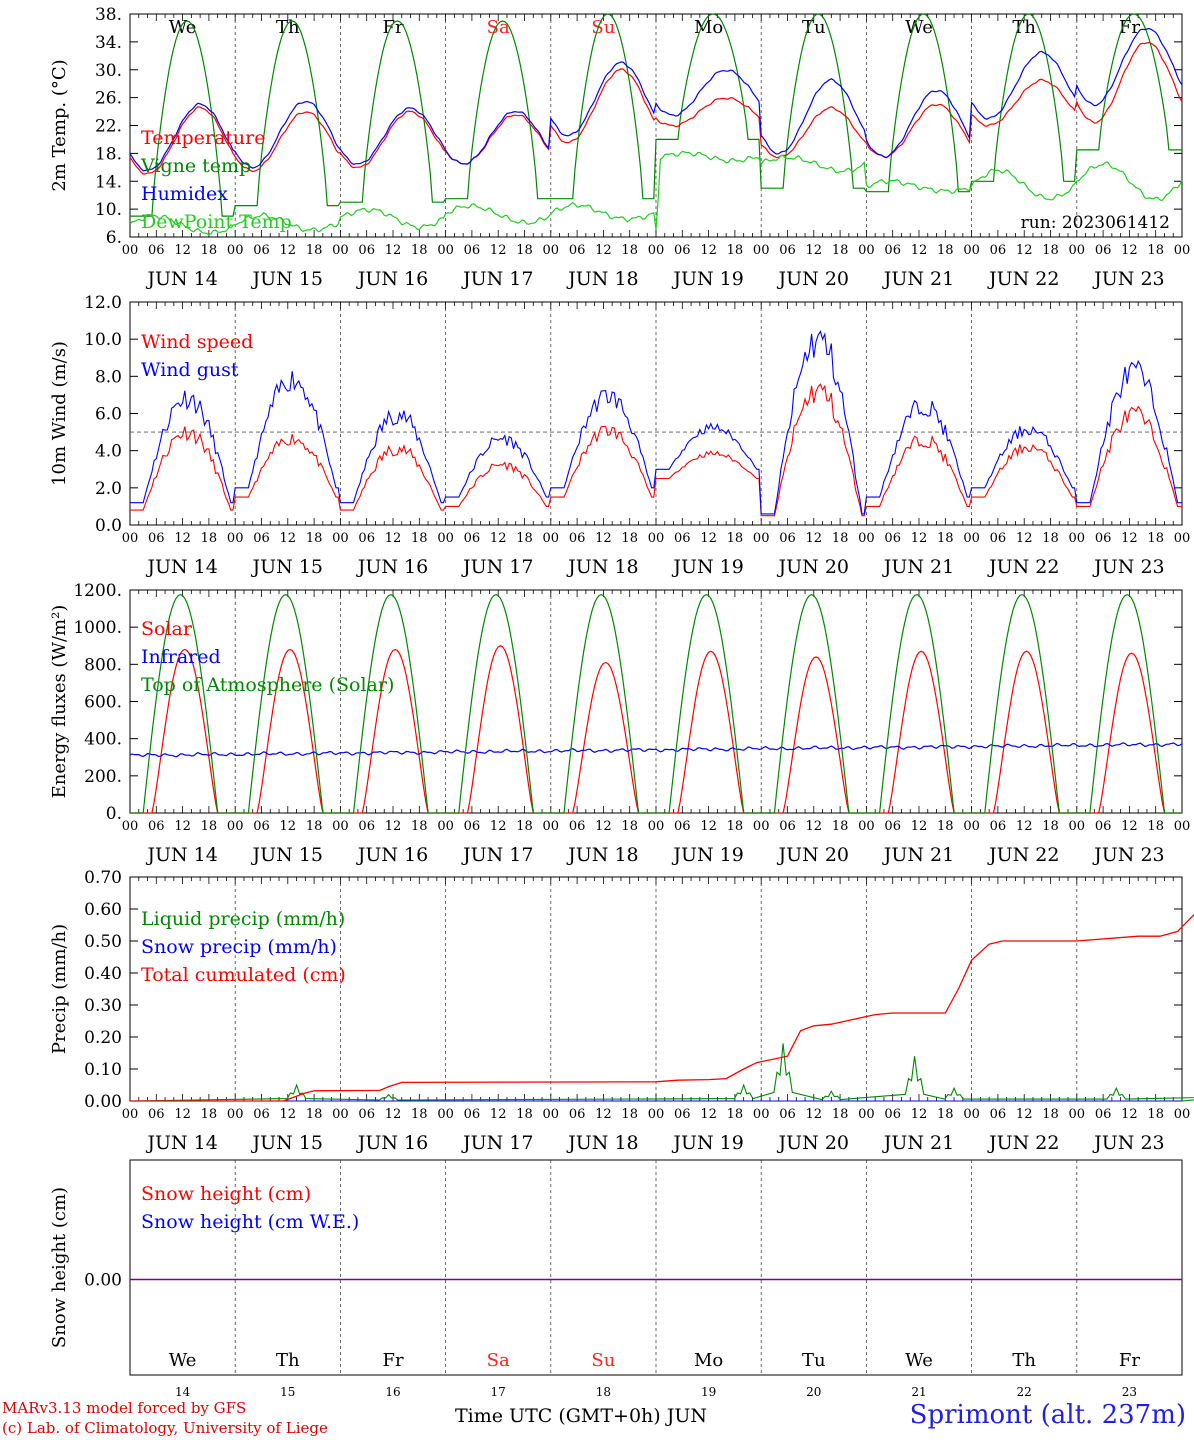  What do you see at coordinates (97, 628) in the screenshot?
I see `y-tick-label: 1000.` at bounding box center [97, 628].